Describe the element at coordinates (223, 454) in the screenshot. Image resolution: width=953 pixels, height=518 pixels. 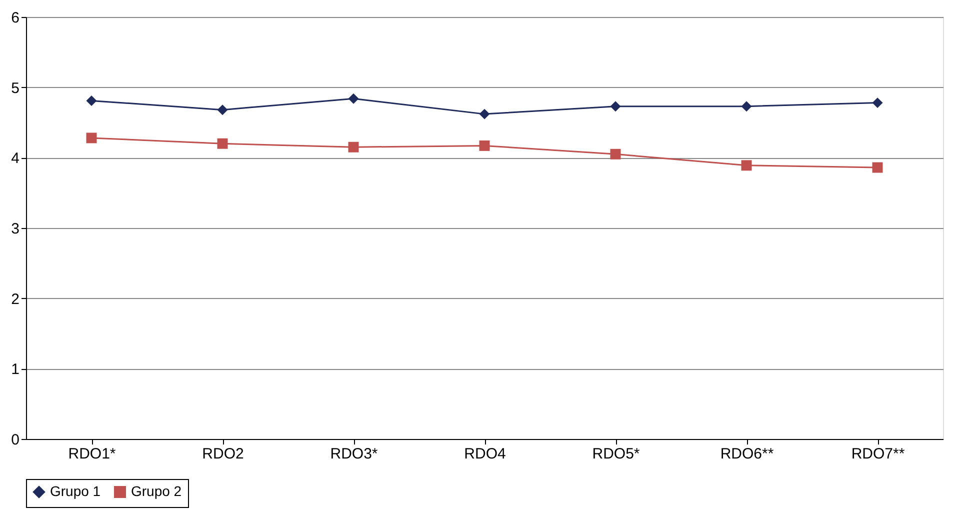
I see `x-tick-label: RDO2` at that location.